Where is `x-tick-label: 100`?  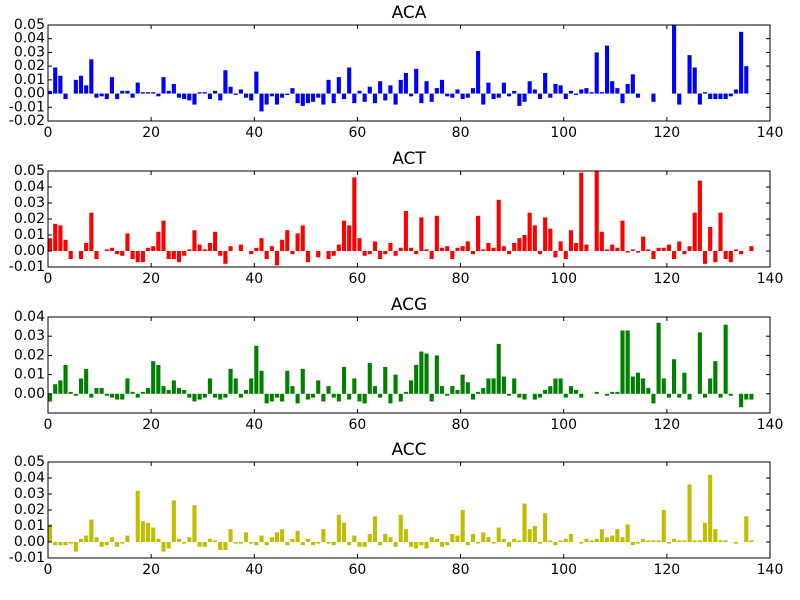
x-tick-label: 100 is located at coordinates (563, 570).